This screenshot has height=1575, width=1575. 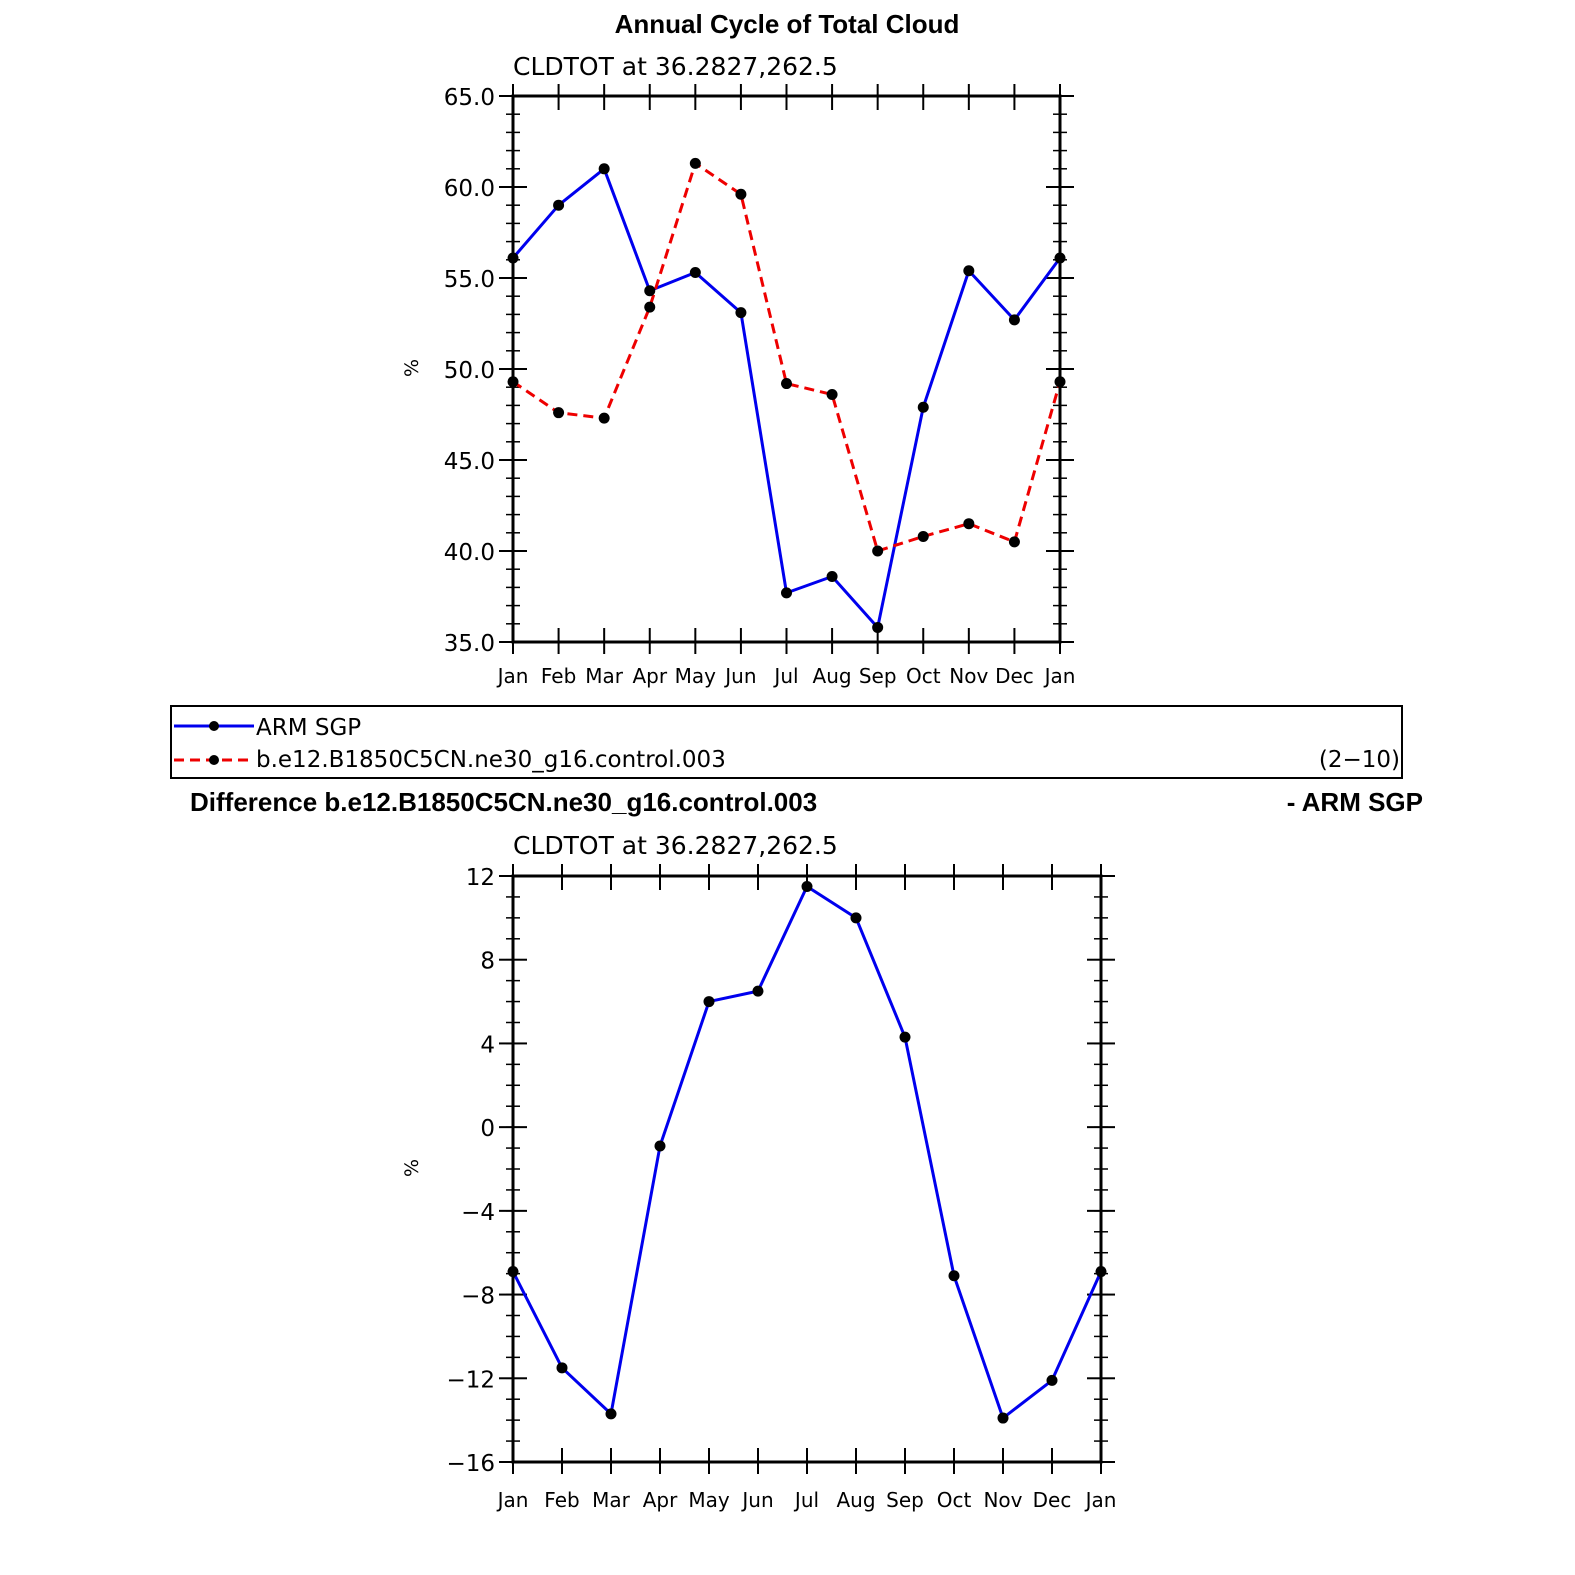 I want to click on y-tick-label: 45.0, so click(x=469, y=462).